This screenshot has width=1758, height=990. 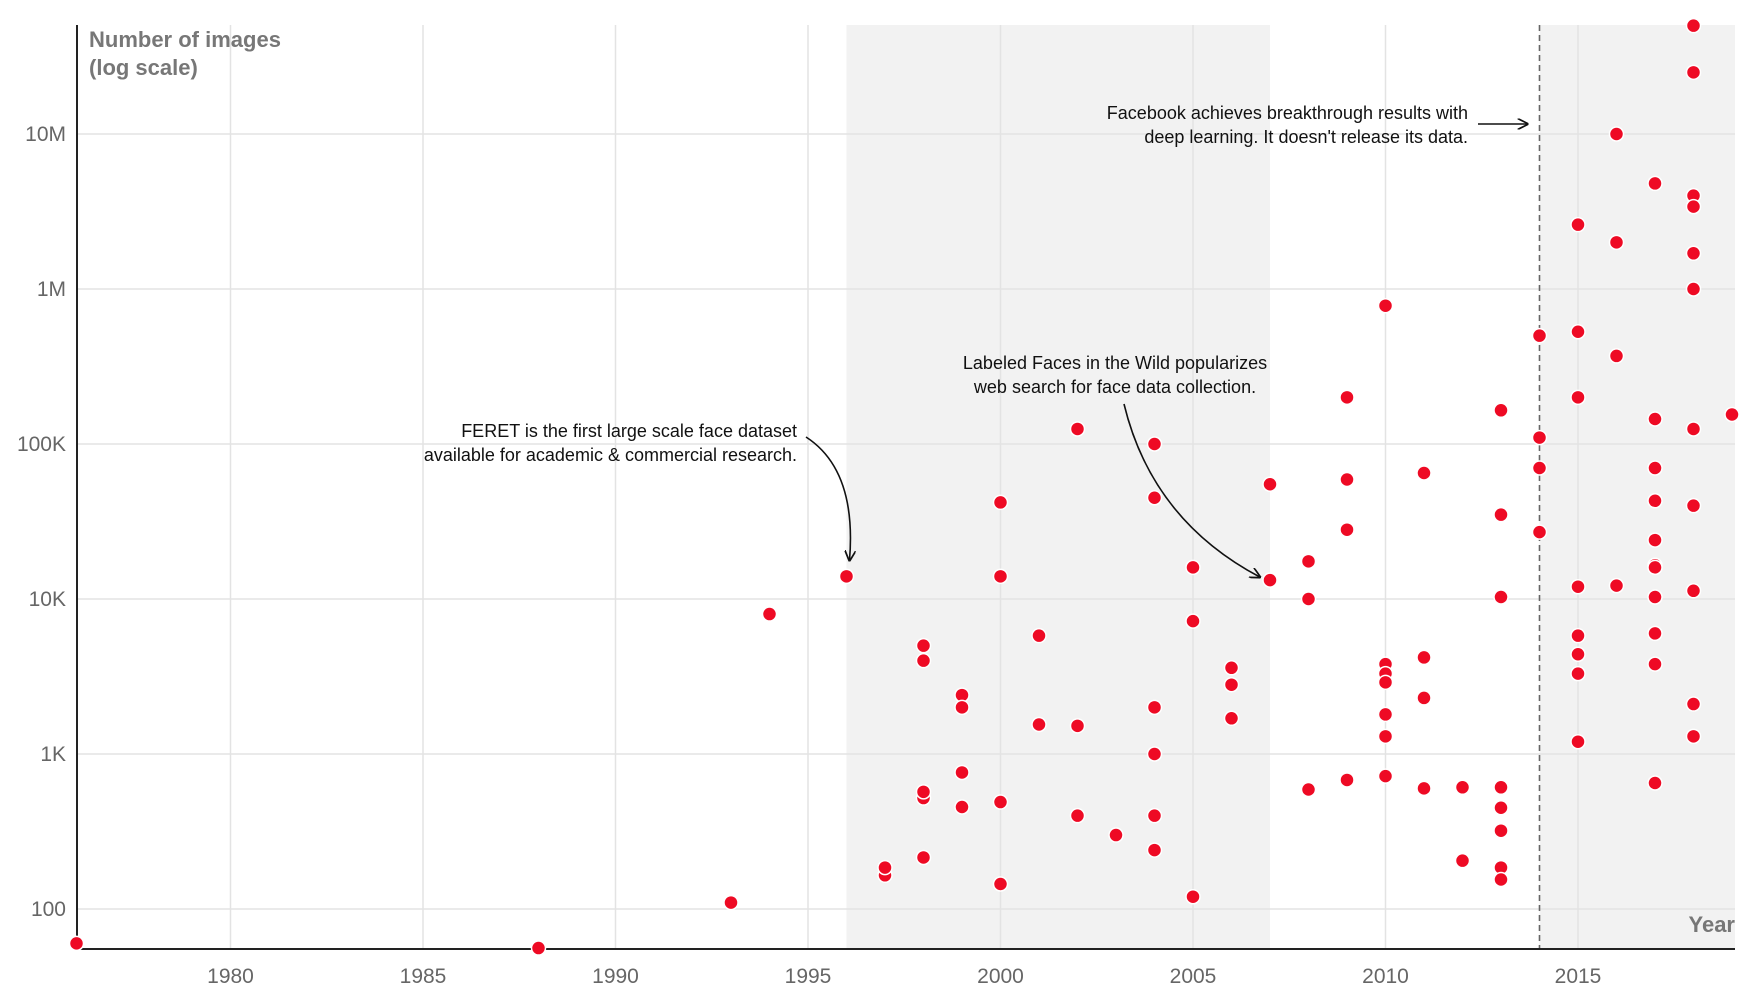 I want to click on x-axis-title: Year, so click(x=1712, y=924).